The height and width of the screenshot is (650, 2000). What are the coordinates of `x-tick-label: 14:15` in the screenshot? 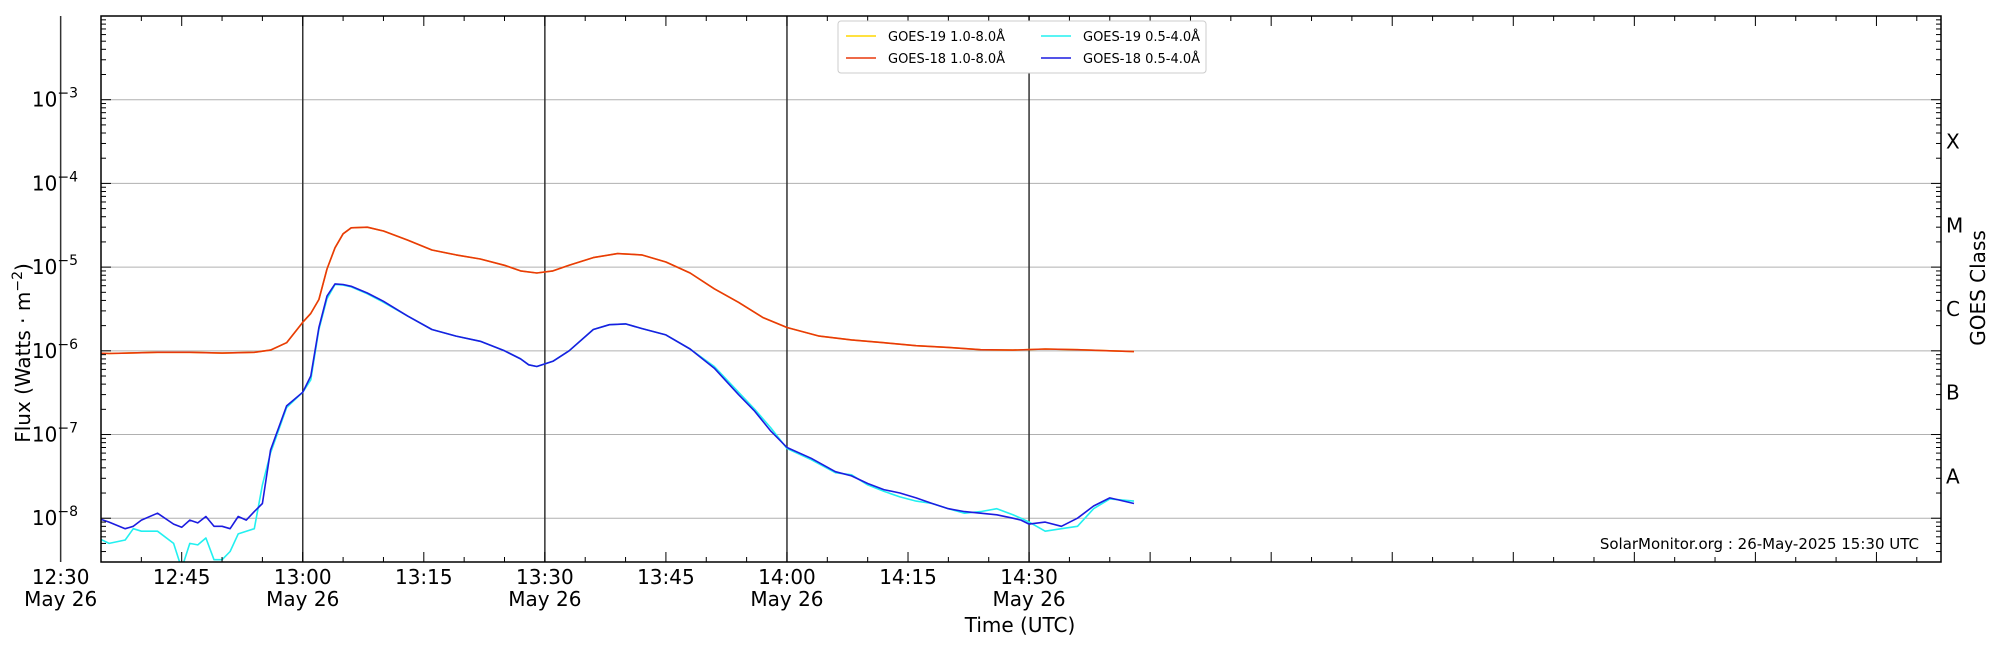 It's located at (908, 577).